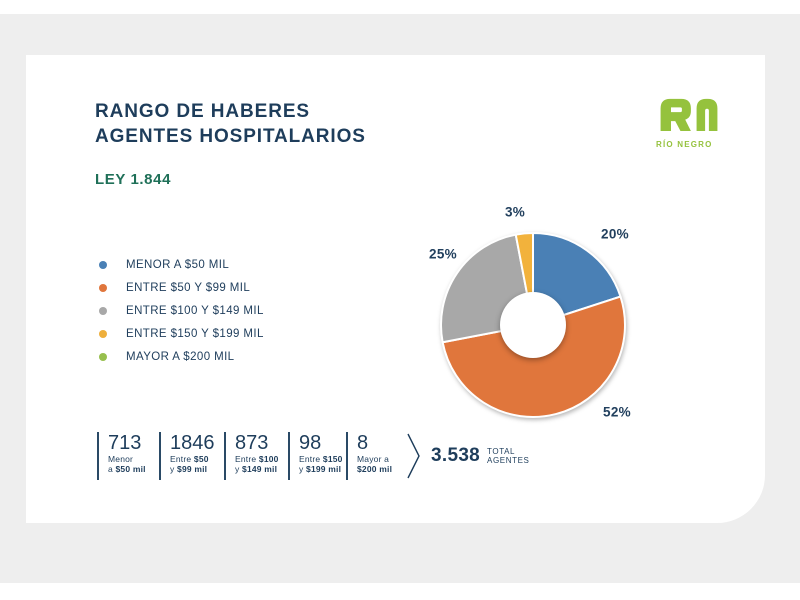  Describe the element at coordinates (321, 459) in the screenshot. I see `stat-label-line: Entre $150` at that location.